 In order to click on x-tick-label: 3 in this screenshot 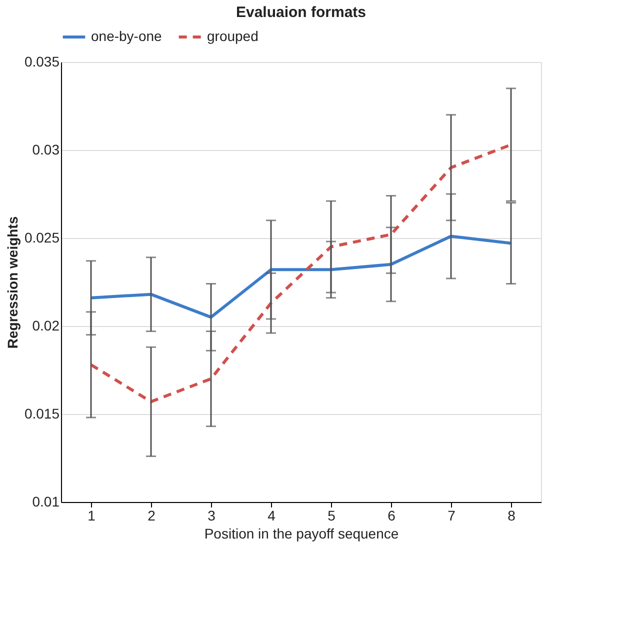, I will do `click(212, 516)`.